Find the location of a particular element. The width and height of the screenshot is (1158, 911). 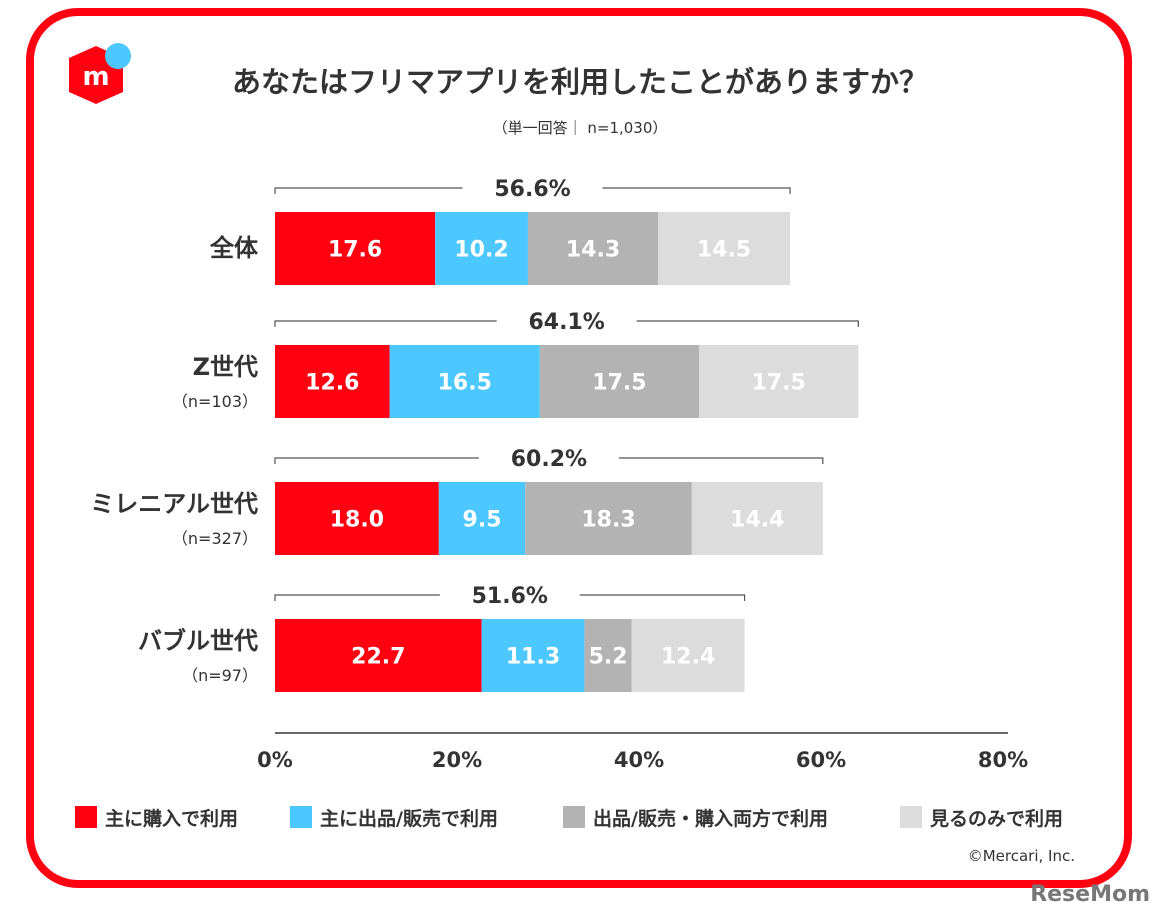

category-sample-size: （n=103） is located at coordinates (215, 401).